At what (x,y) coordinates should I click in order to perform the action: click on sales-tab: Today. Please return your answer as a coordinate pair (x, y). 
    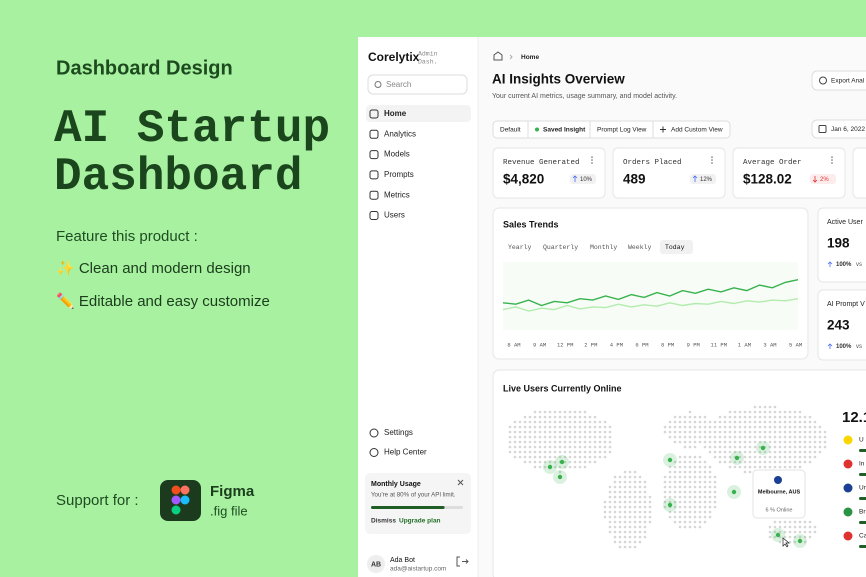
    Looking at the image, I should click on (675, 247).